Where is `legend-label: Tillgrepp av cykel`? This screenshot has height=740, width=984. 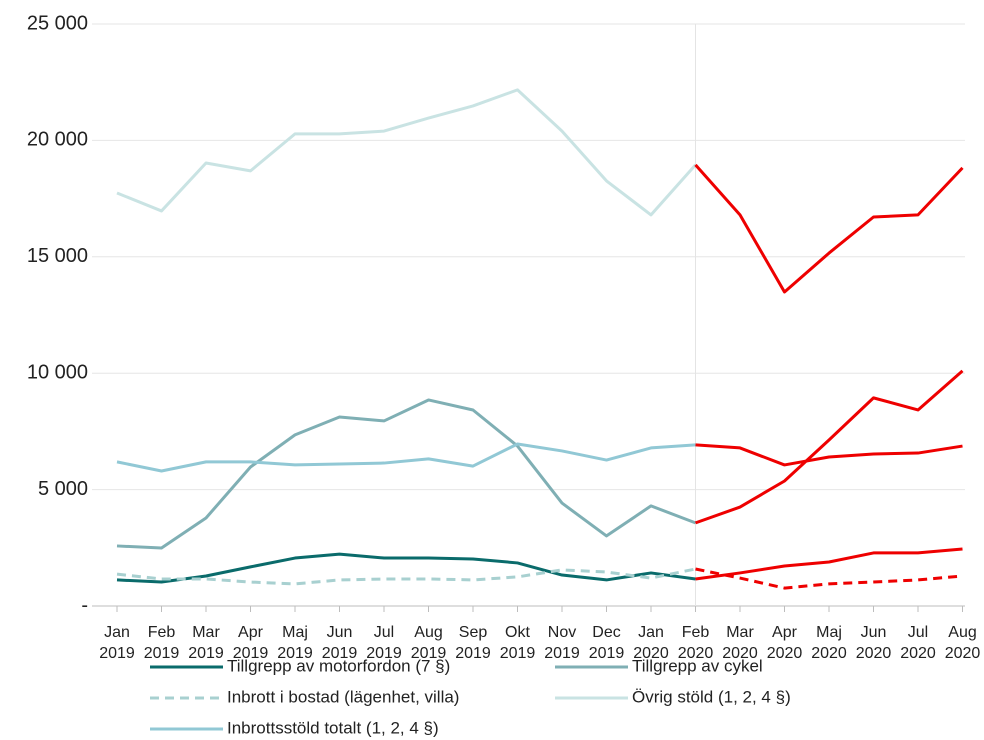
legend-label: Tillgrepp av cykel is located at coordinates (697, 665).